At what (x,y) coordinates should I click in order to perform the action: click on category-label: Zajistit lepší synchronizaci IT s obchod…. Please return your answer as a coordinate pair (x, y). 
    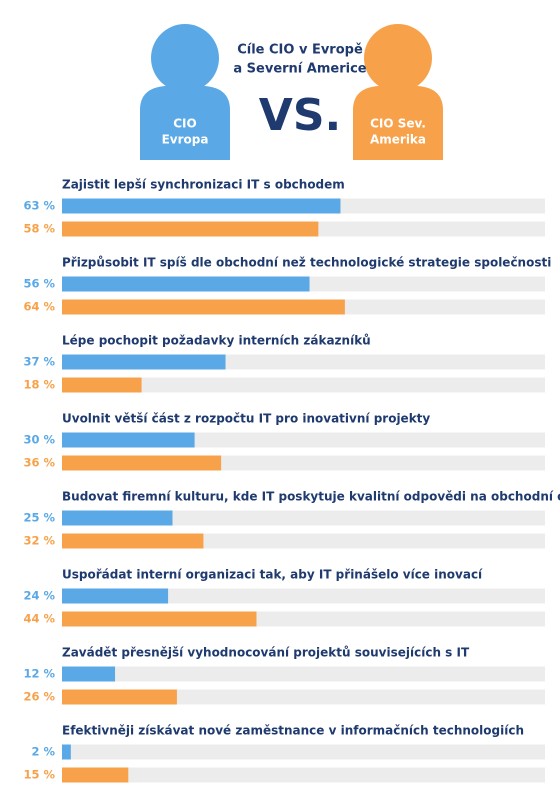
    Looking at the image, I should click on (203, 185).